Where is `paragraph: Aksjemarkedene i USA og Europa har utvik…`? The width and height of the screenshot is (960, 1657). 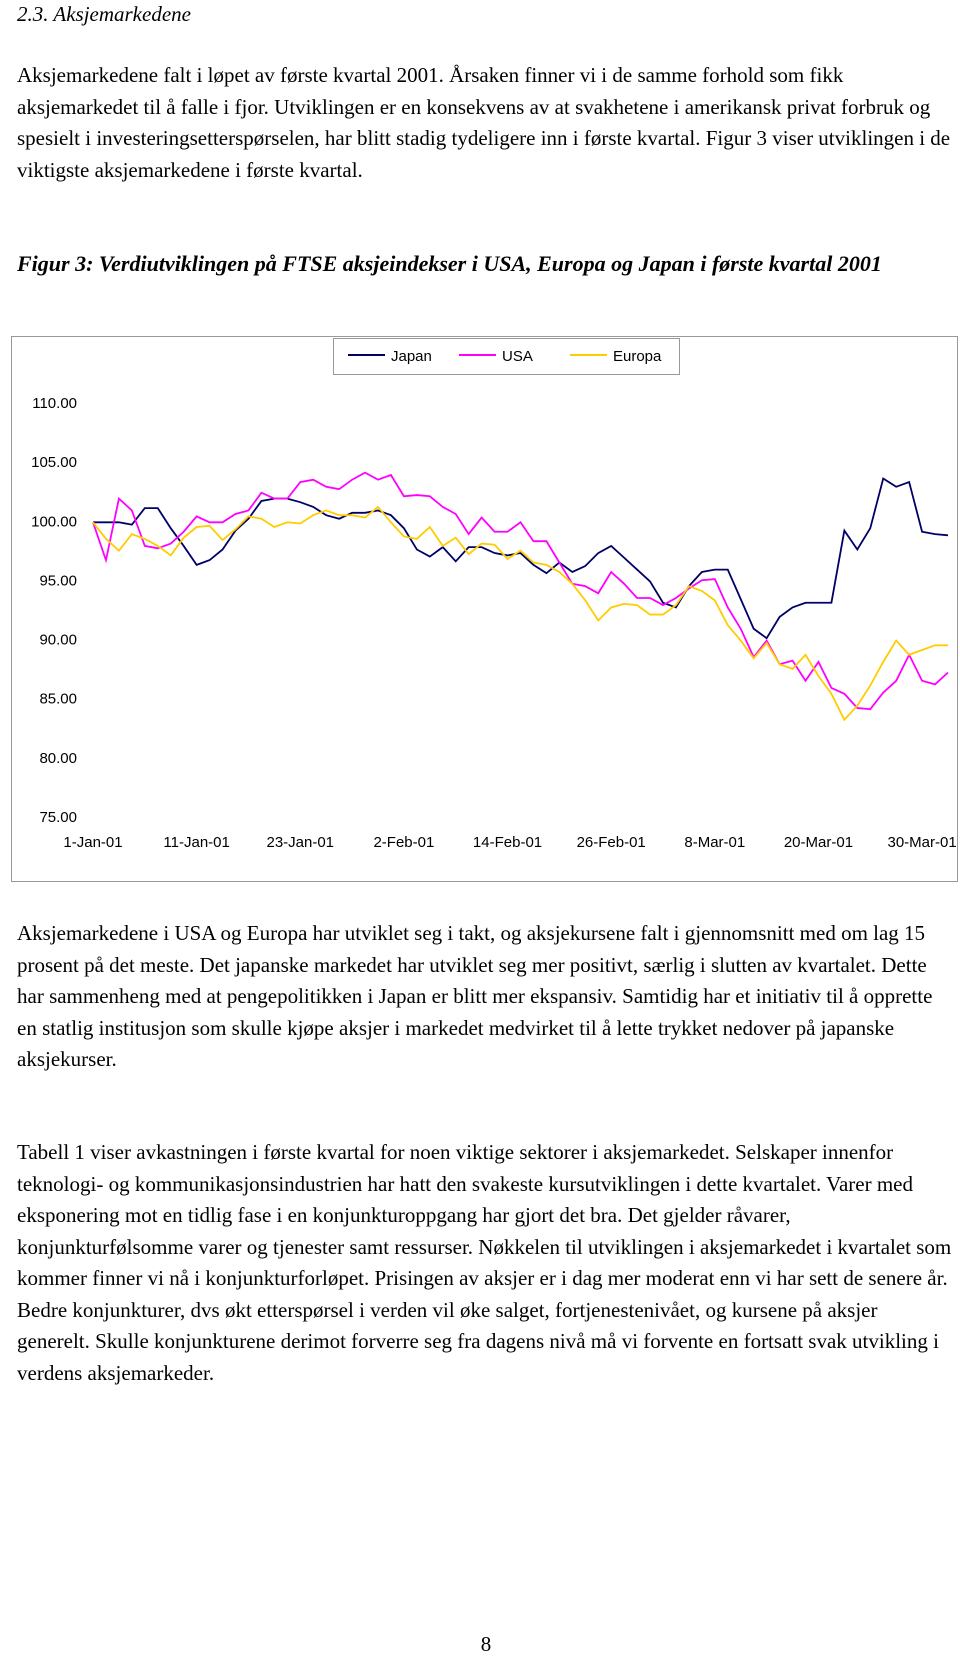 paragraph: Aksjemarkedene i USA og Europa har utvik… is located at coordinates (475, 996).